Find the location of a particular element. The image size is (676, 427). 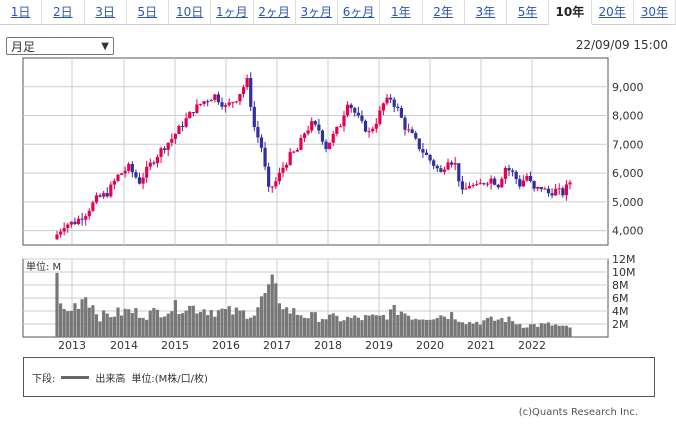

tab-6: 2ヶ月 is located at coordinates (274, 12).